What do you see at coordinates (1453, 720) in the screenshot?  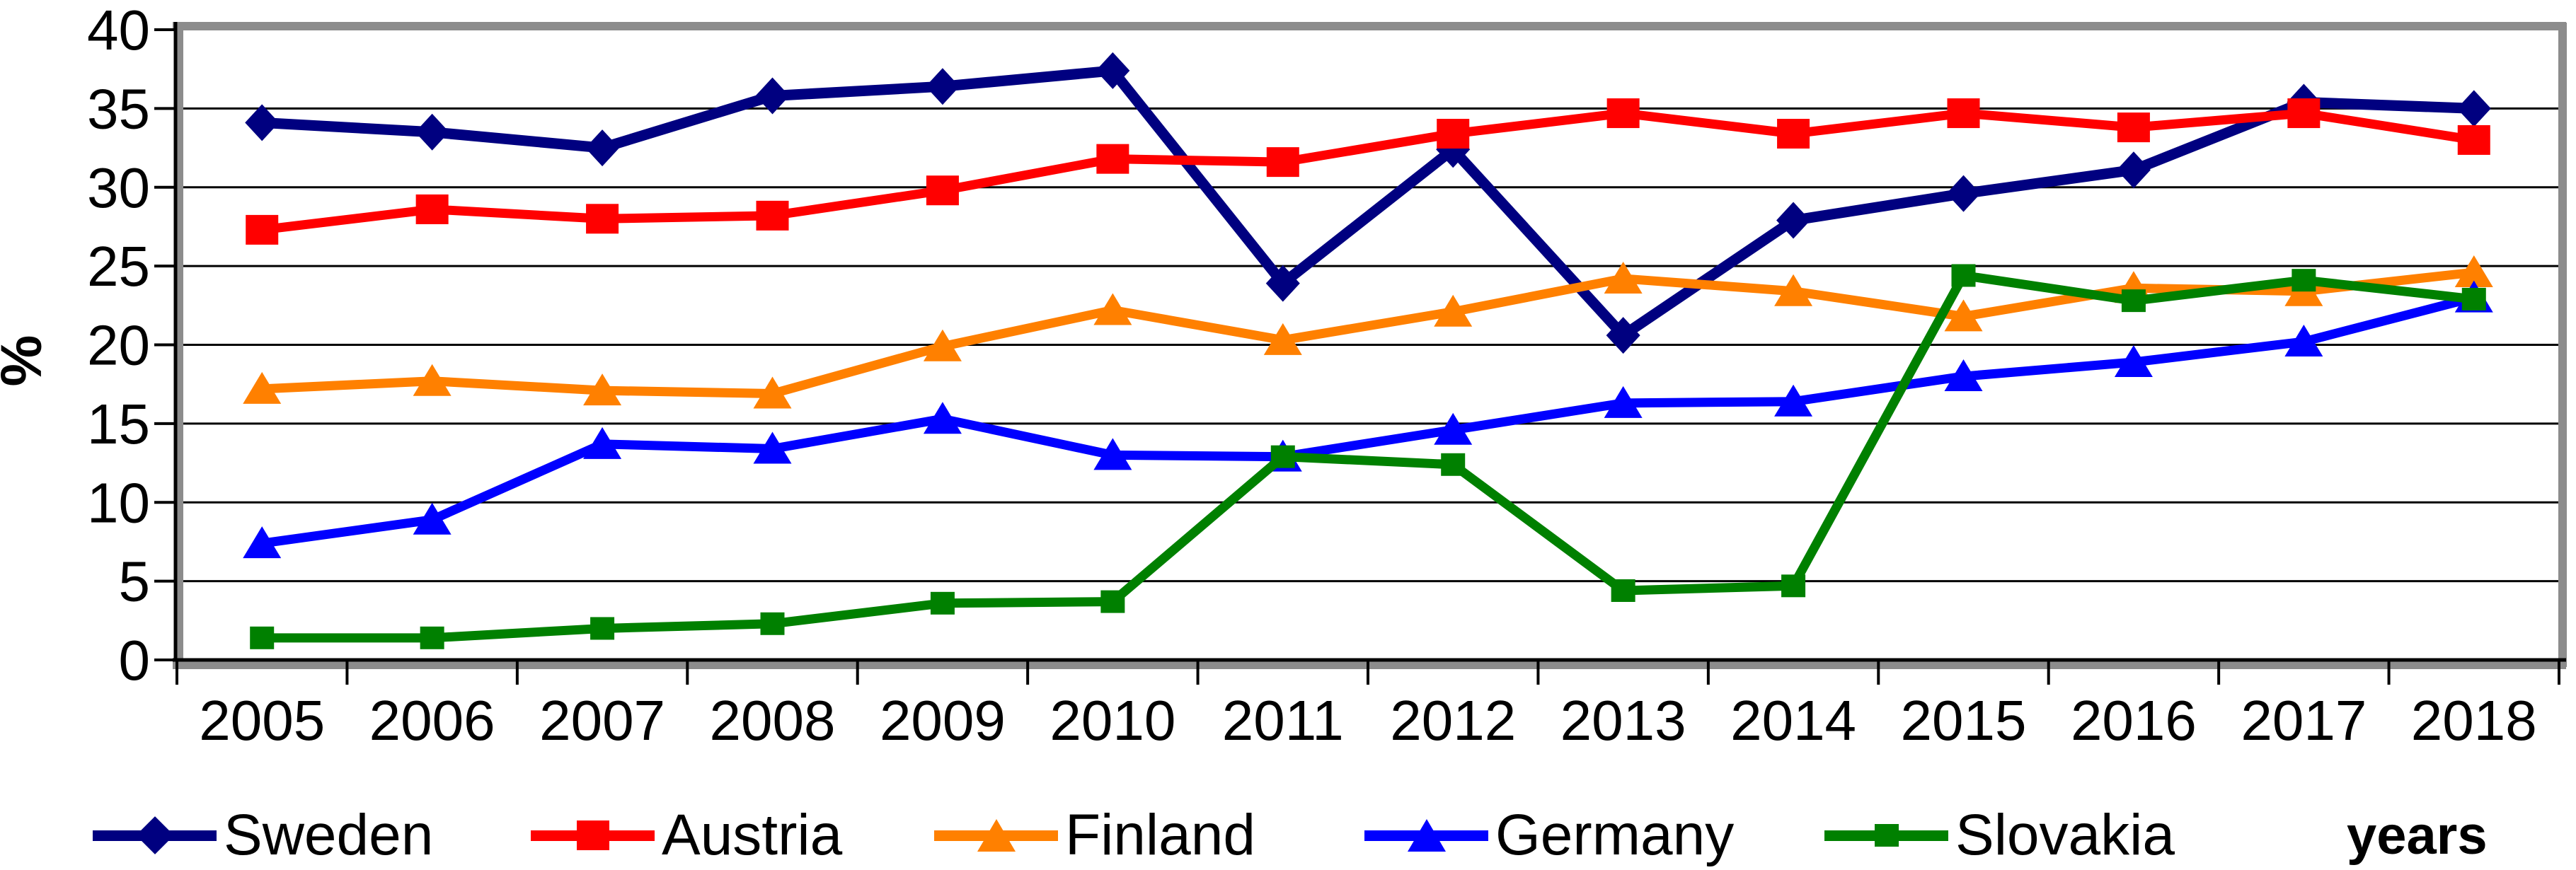 I see `x-tick-label: 2012` at bounding box center [1453, 720].